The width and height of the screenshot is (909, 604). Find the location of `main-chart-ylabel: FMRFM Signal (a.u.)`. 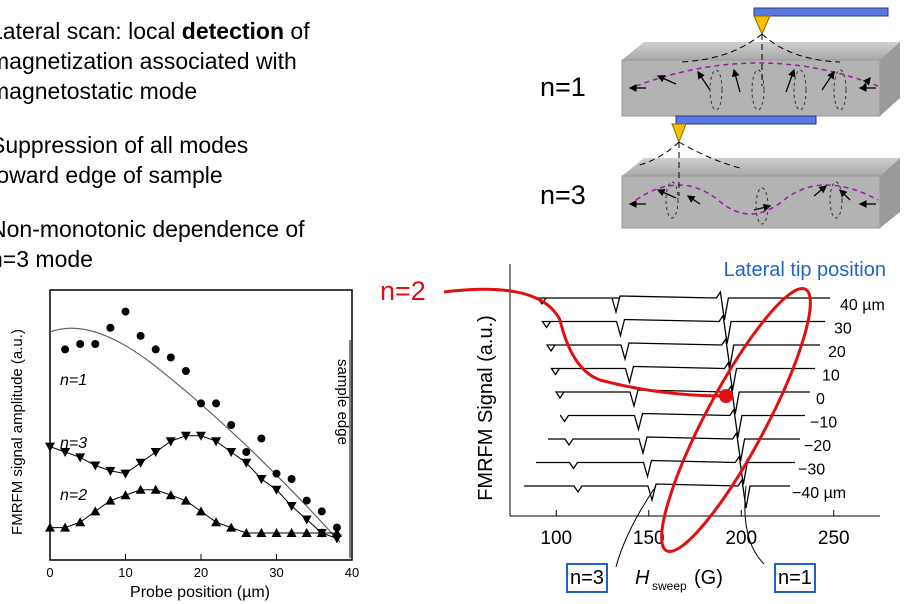

main-chart-ylabel: FMRFM Signal (a.u.) is located at coordinates (486, 408).